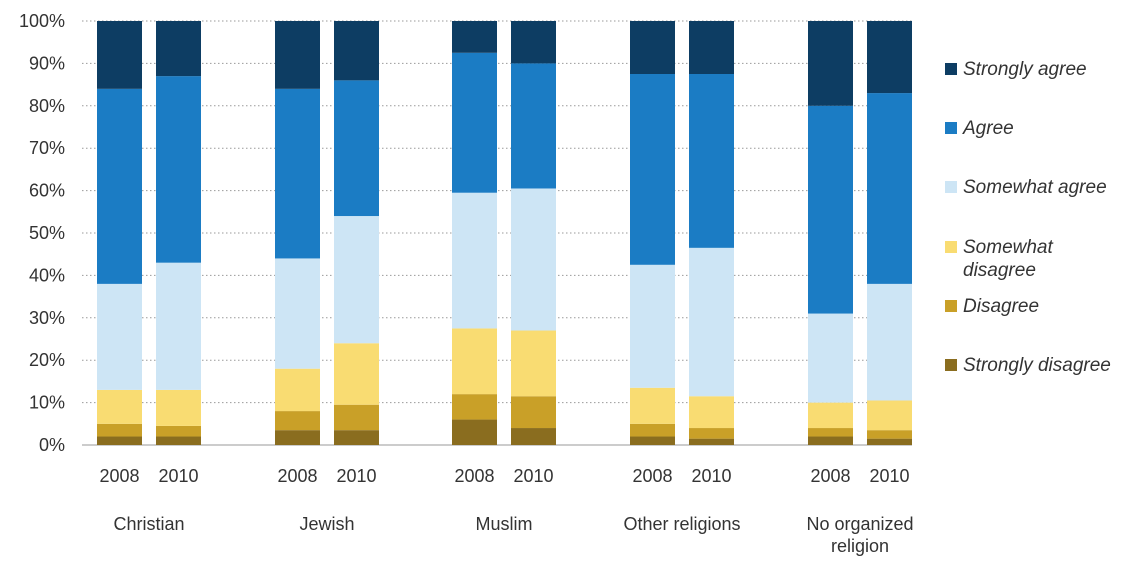 The image size is (1126, 566). Describe the element at coordinates (47, 191) in the screenshot. I see `y-tick-label: 60%` at that location.